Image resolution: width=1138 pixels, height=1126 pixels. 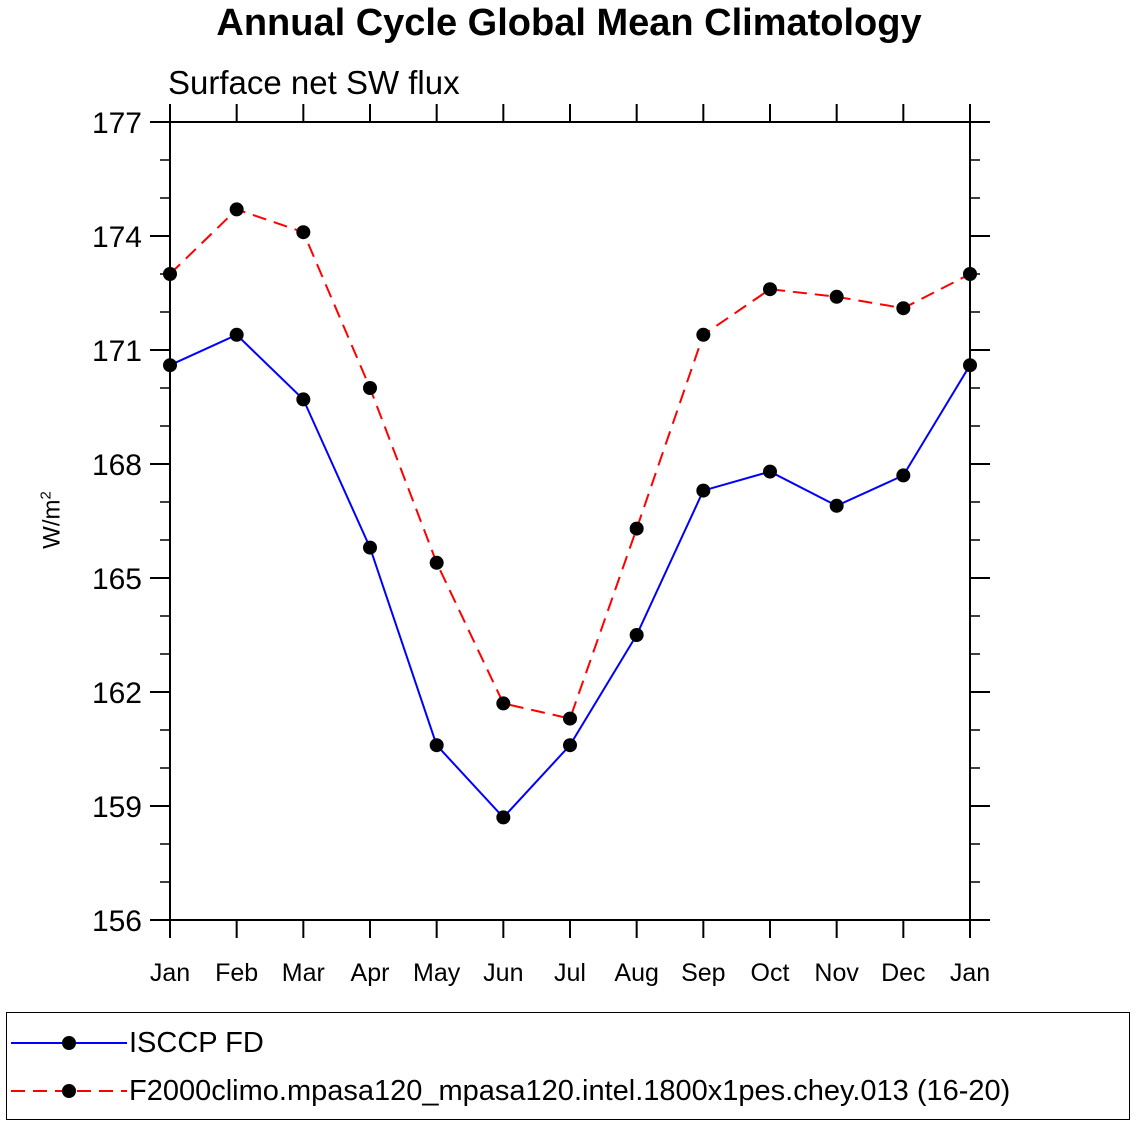 I want to click on y-tick-label: 174, so click(x=117, y=237).